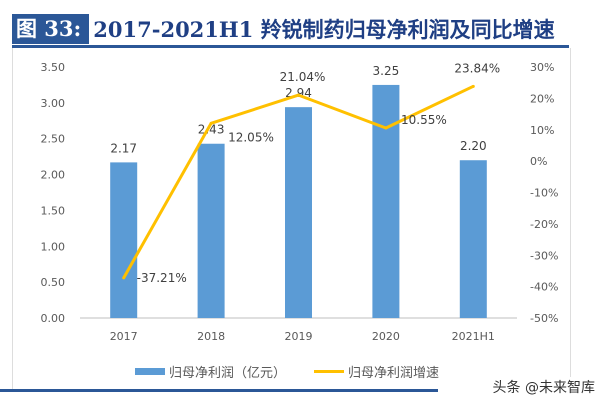 This screenshot has width=601, height=403. What do you see at coordinates (544, 287) in the screenshot?
I see `y-right-tick-label: -40%` at bounding box center [544, 287].